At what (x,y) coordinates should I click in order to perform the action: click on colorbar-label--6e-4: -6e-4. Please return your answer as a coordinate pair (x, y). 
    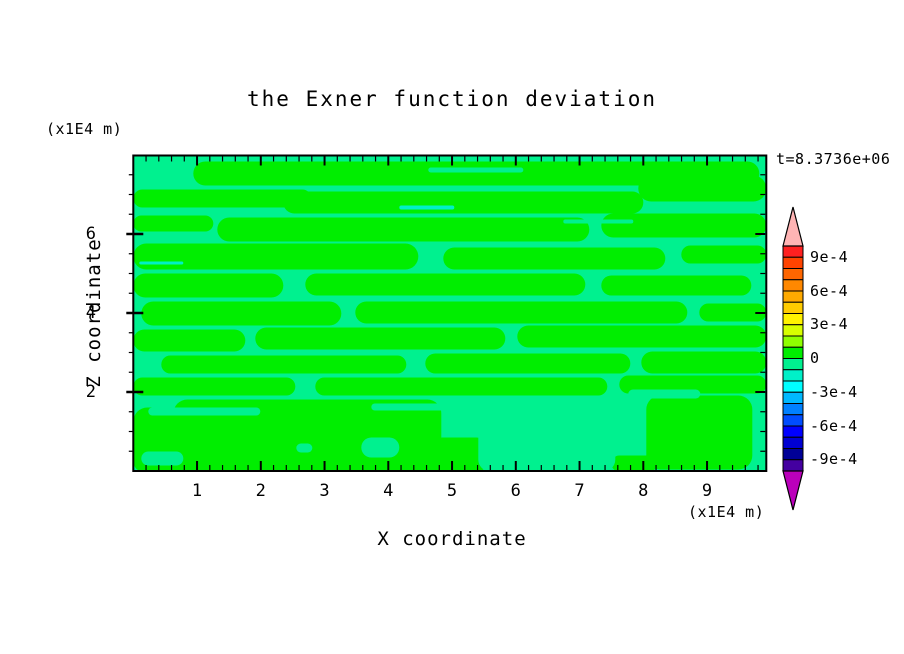
    Looking at the image, I should click on (834, 425).